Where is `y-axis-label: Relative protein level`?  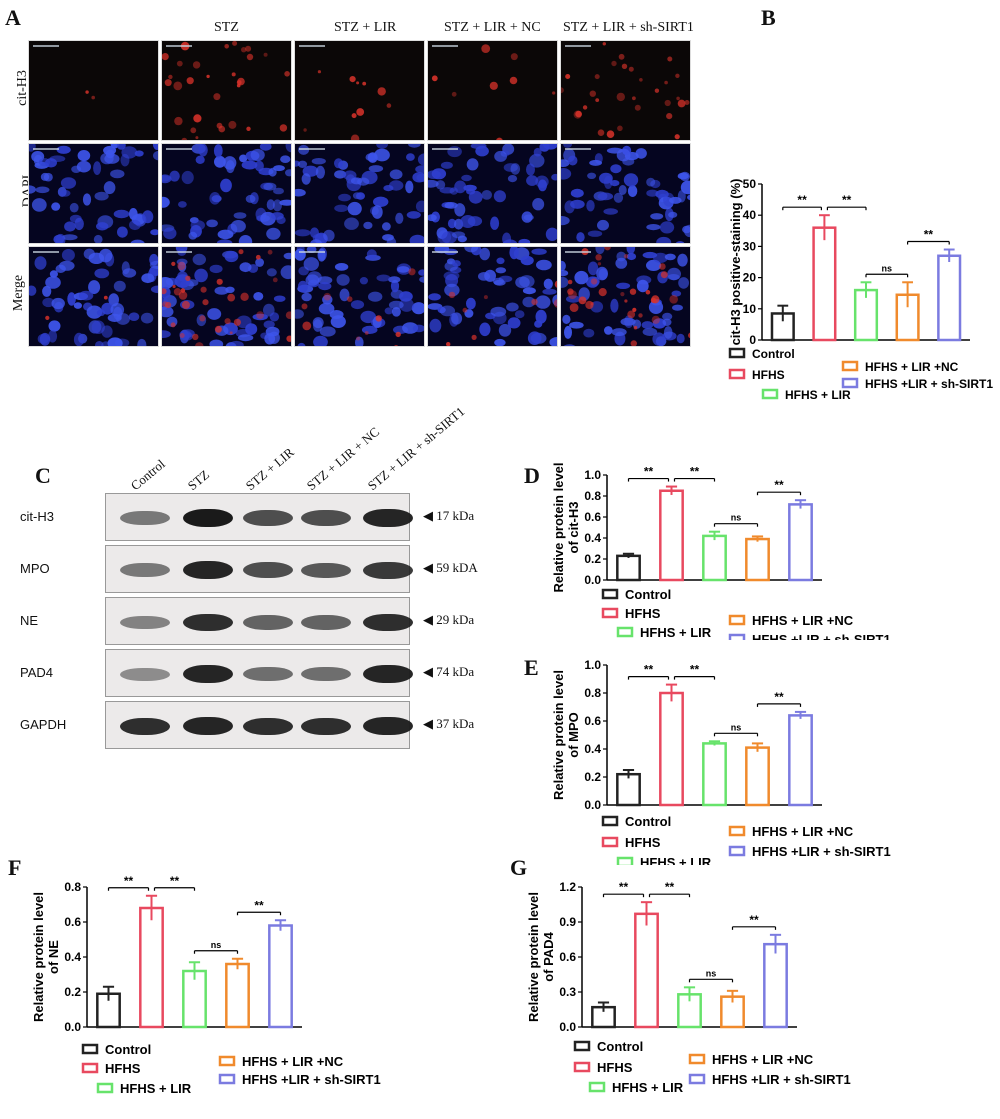
y-axis-label: Relative protein level is located at coordinates (533, 957).